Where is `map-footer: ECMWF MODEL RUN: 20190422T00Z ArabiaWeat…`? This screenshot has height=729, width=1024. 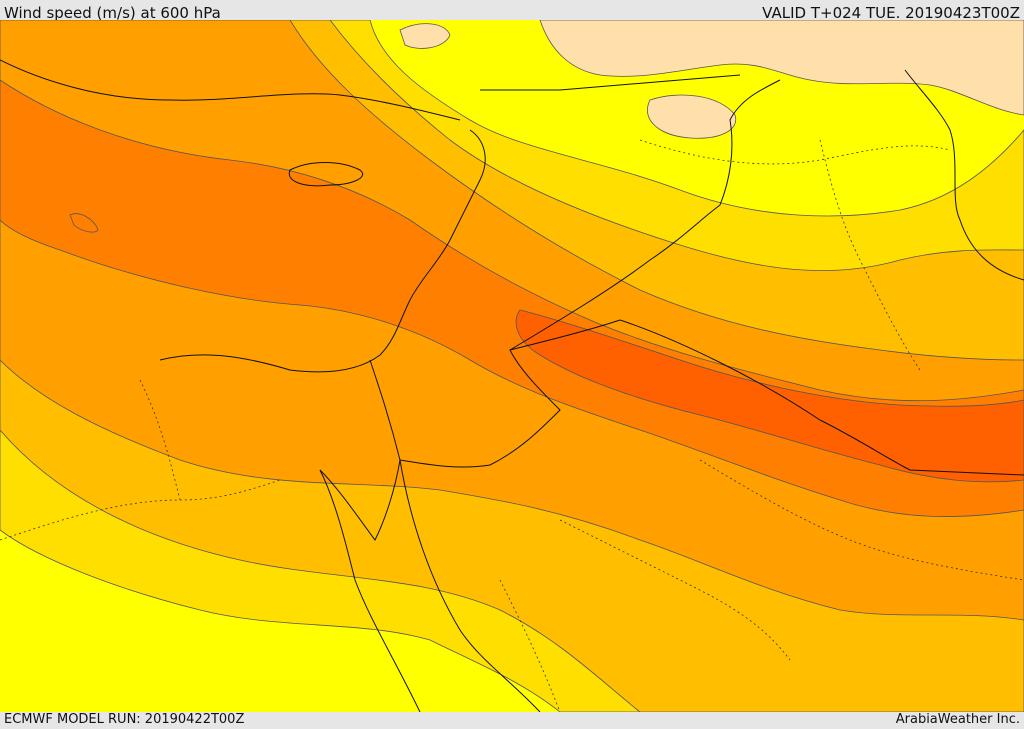 map-footer: ECMWF MODEL RUN: 20190422T00Z ArabiaWeat… is located at coordinates (512, 720).